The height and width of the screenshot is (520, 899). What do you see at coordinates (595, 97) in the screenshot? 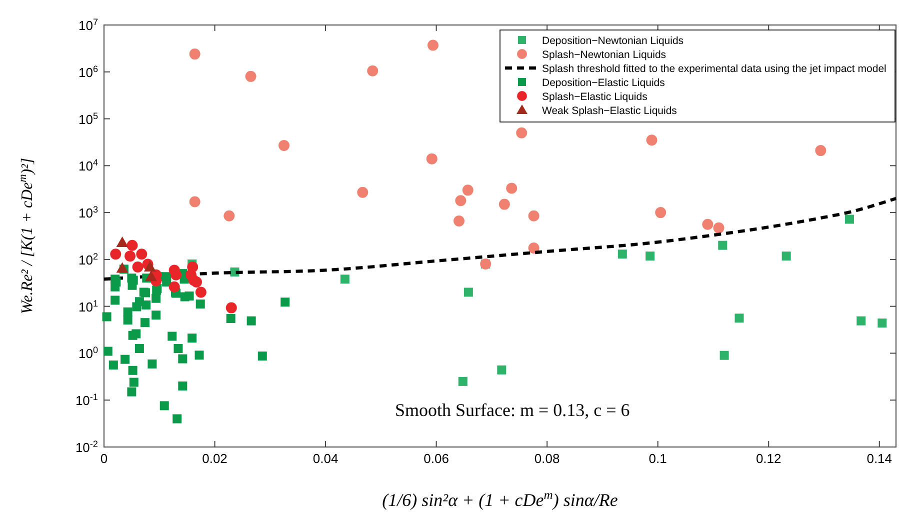
I see `legend-label: Splash−Elastic Liquids` at bounding box center [595, 97].